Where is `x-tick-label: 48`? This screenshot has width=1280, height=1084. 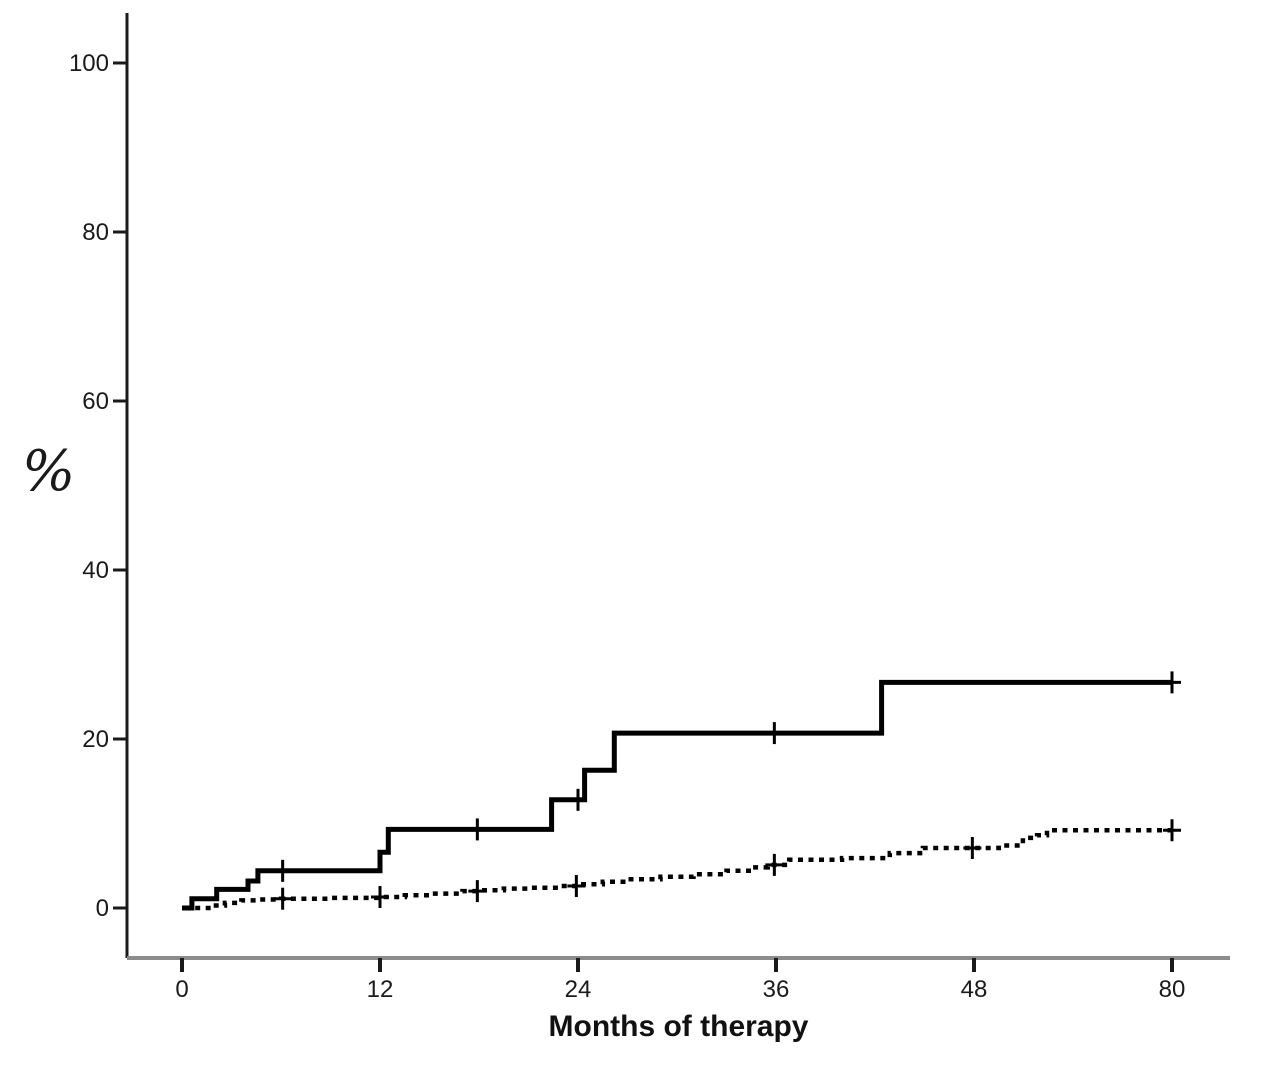 x-tick-label: 48 is located at coordinates (974, 989).